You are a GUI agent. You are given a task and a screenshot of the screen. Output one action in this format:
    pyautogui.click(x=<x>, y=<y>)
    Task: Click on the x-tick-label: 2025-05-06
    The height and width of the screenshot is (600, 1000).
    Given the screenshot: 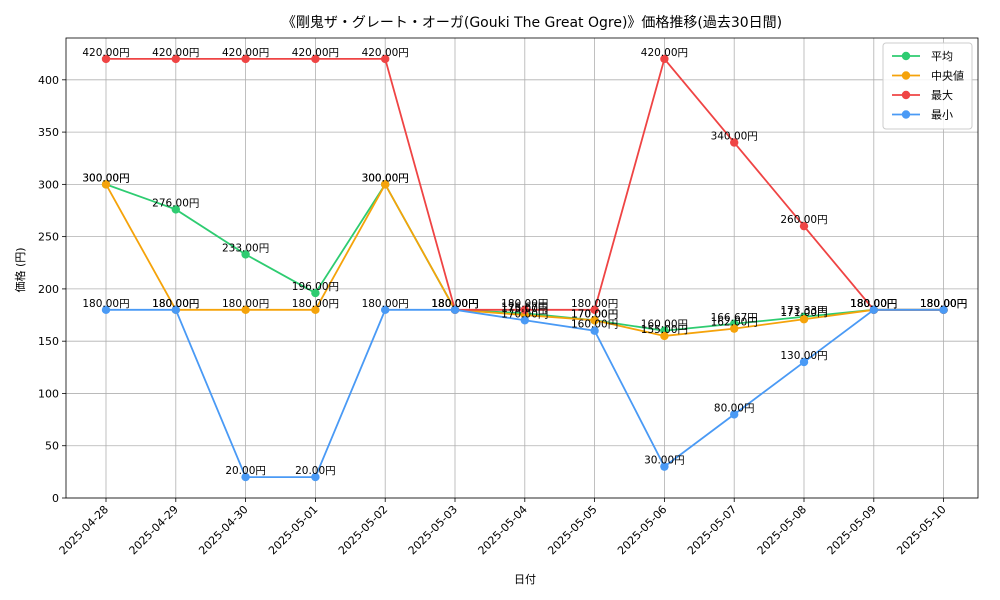 What is the action you would take?
    pyautogui.click(x=642, y=530)
    